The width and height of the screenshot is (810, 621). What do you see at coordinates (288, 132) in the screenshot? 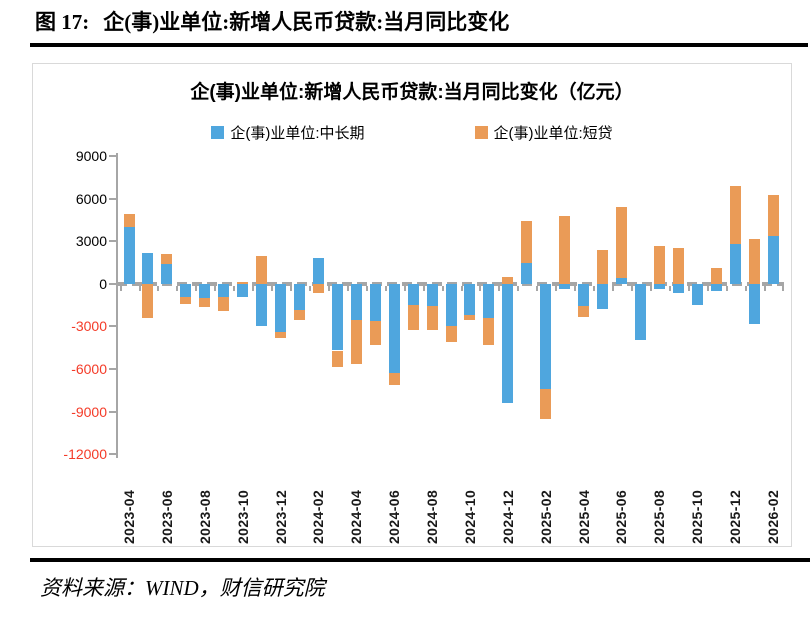
I see `legend-item-medium-long-term: 企(事)业单位:中长期` at bounding box center [288, 132].